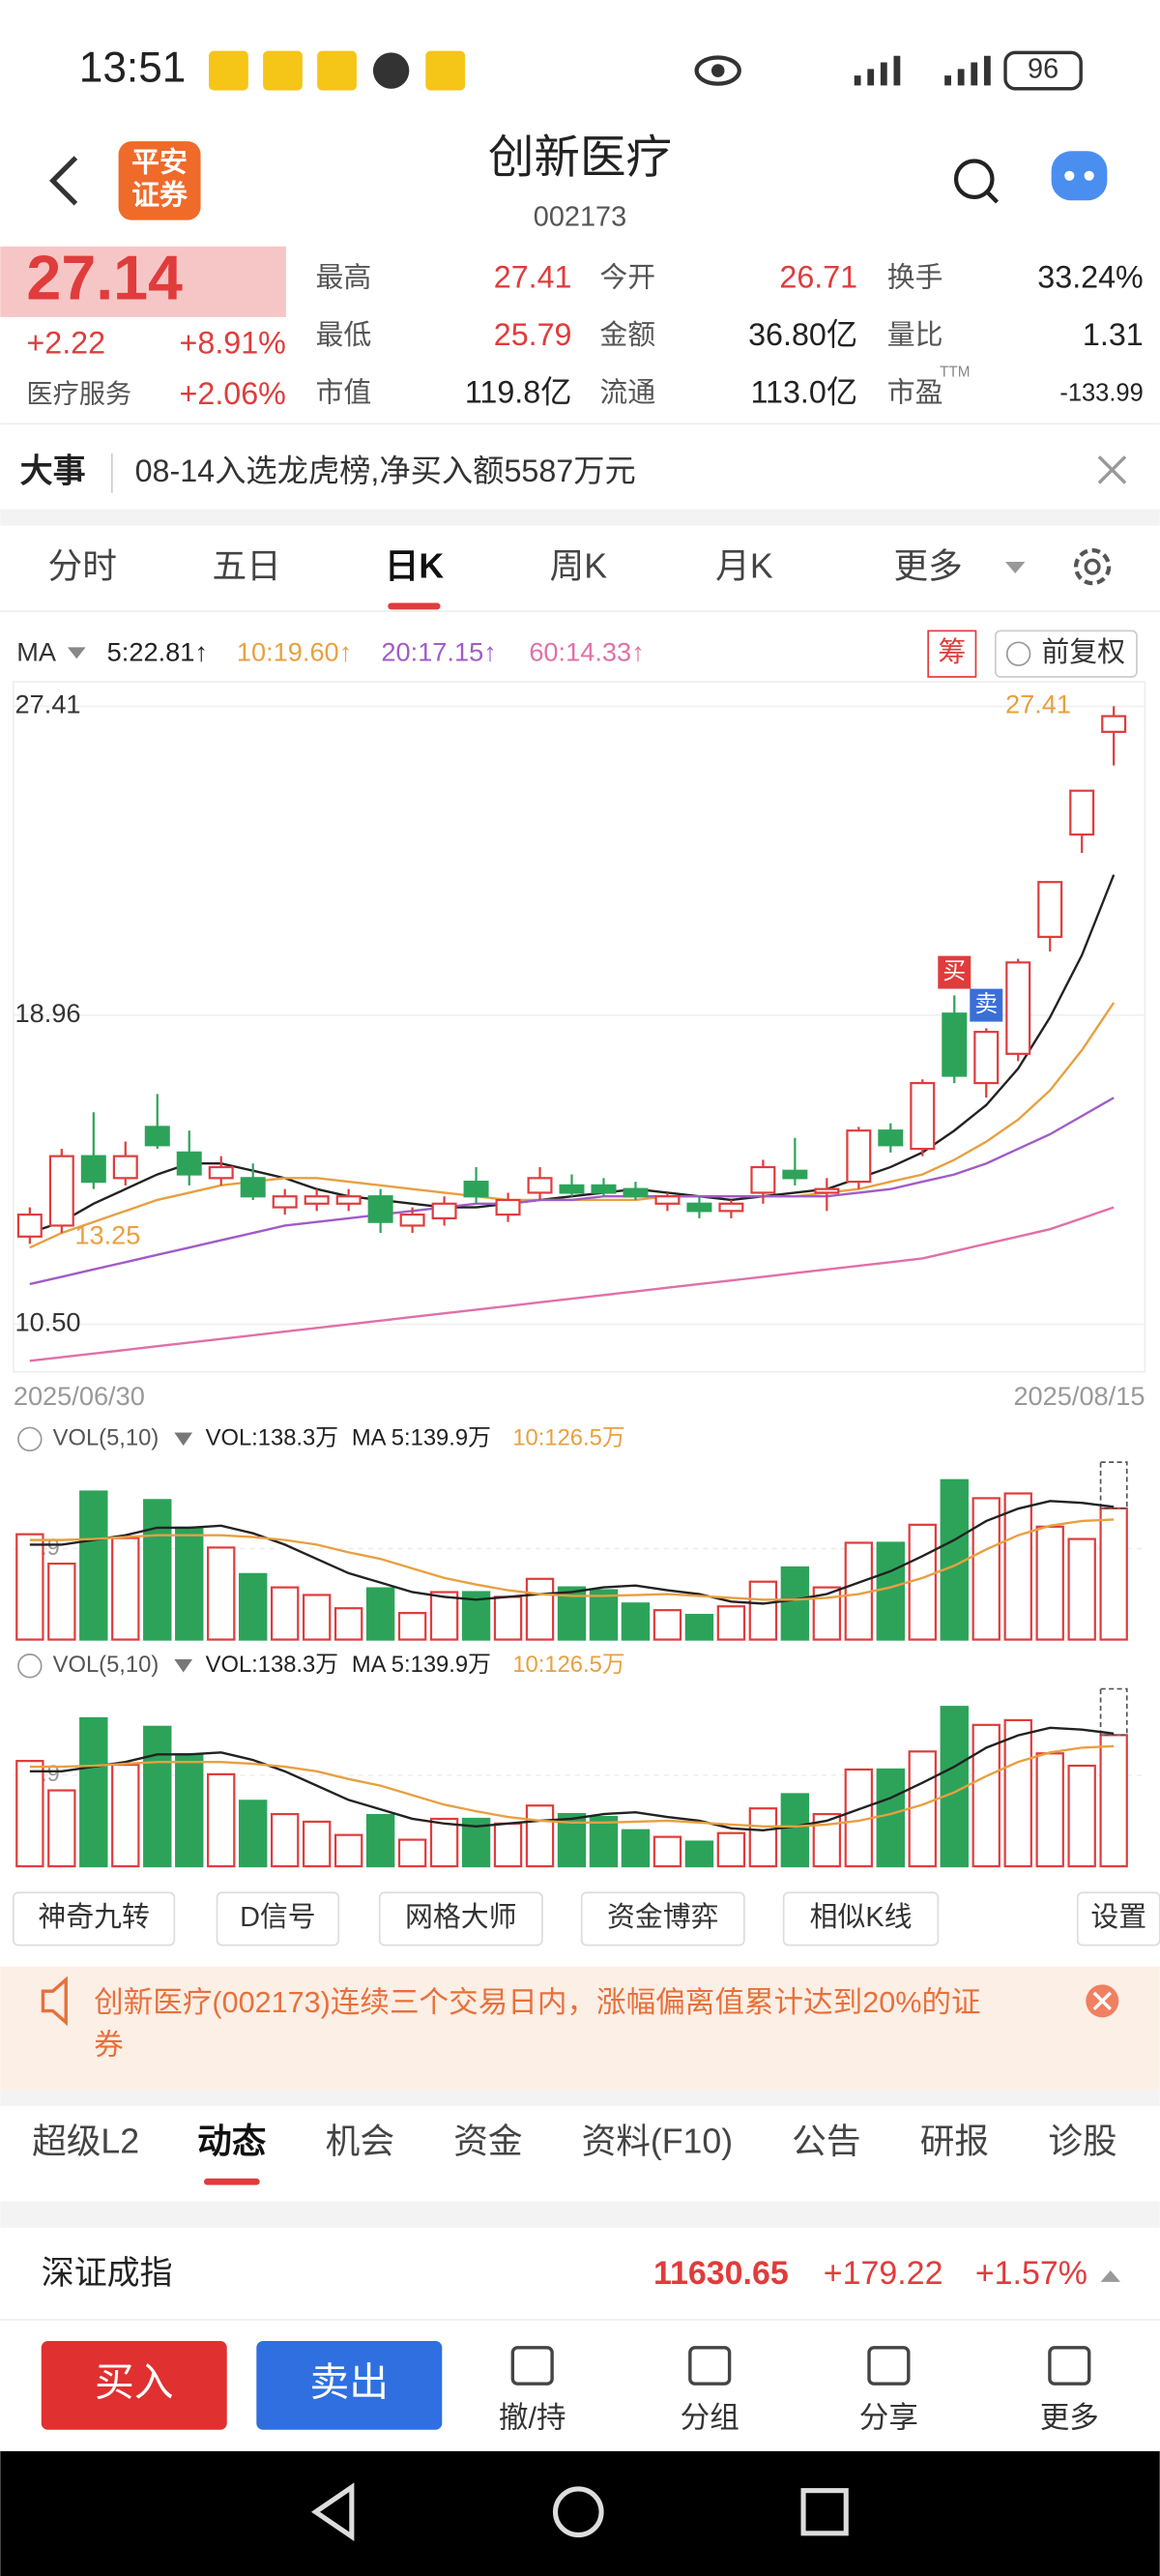  Describe the element at coordinates (572, 1552) in the screenshot. I see `volume-ma-line` at that location.